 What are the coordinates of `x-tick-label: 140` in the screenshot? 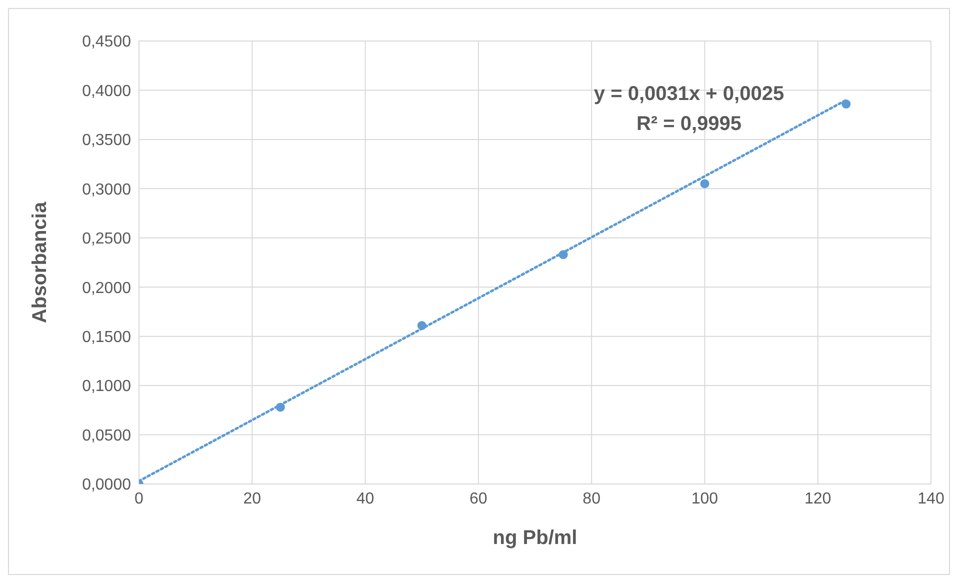 It's located at (931, 499).